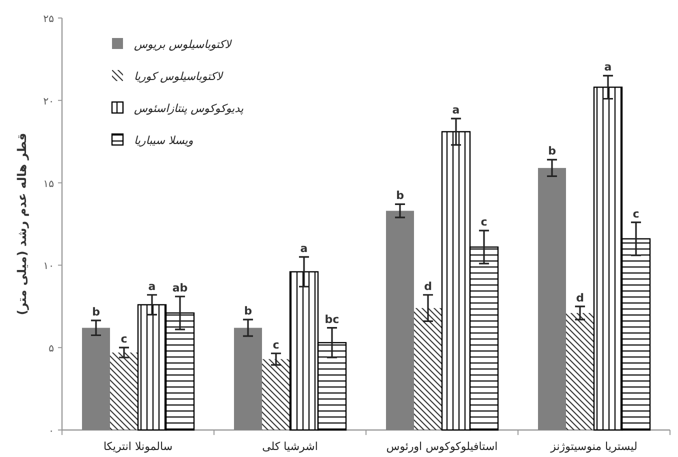  Describe the element at coordinates (48, 102) in the screenshot. I see `y-tick-label: ۲۰` at that location.